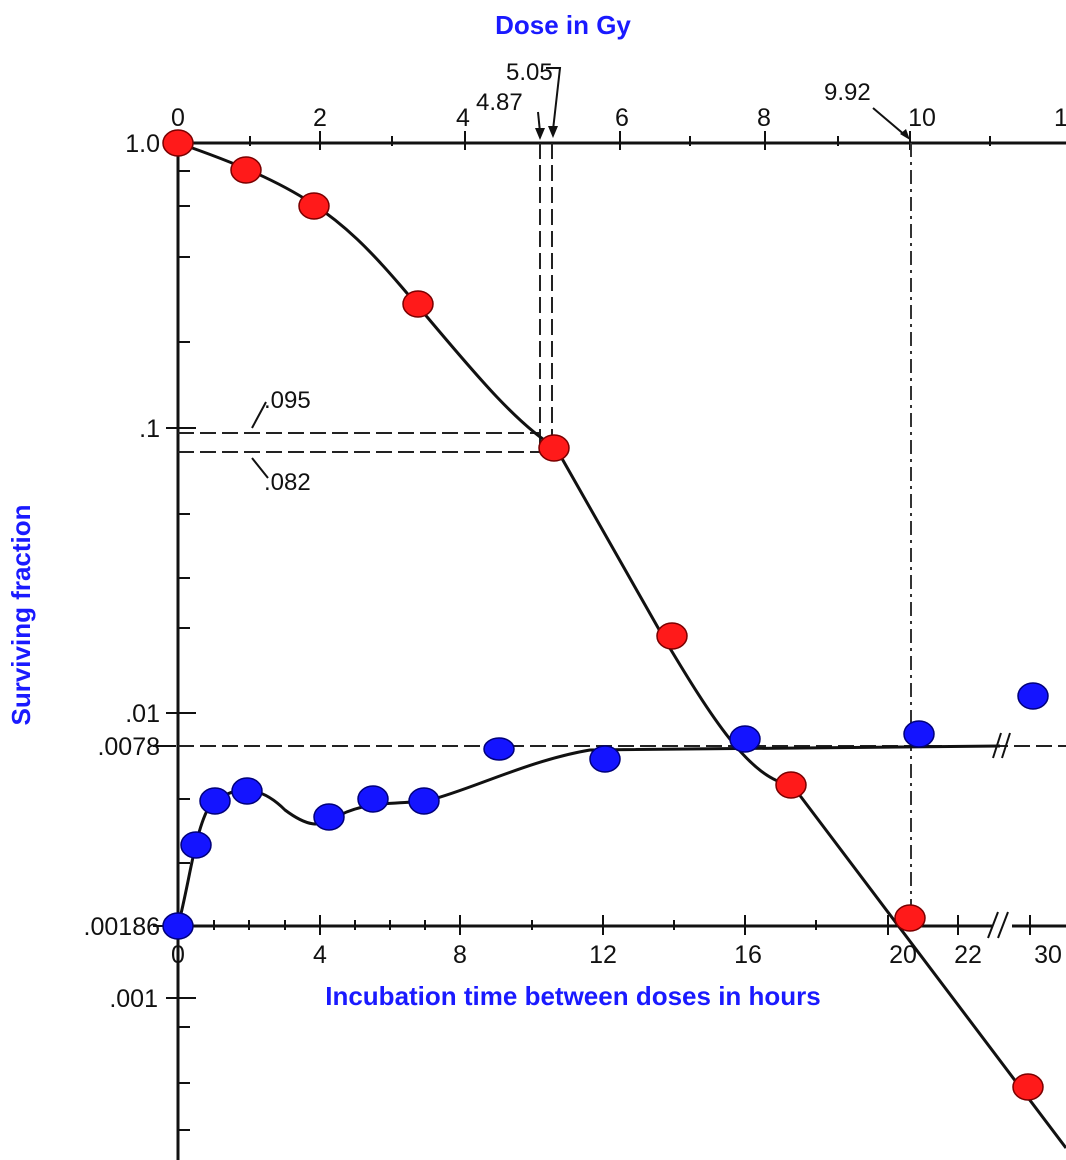  I want to click on top-axis-tick-labels: 0 2 4 6 8 10 1, so click(618, 118).